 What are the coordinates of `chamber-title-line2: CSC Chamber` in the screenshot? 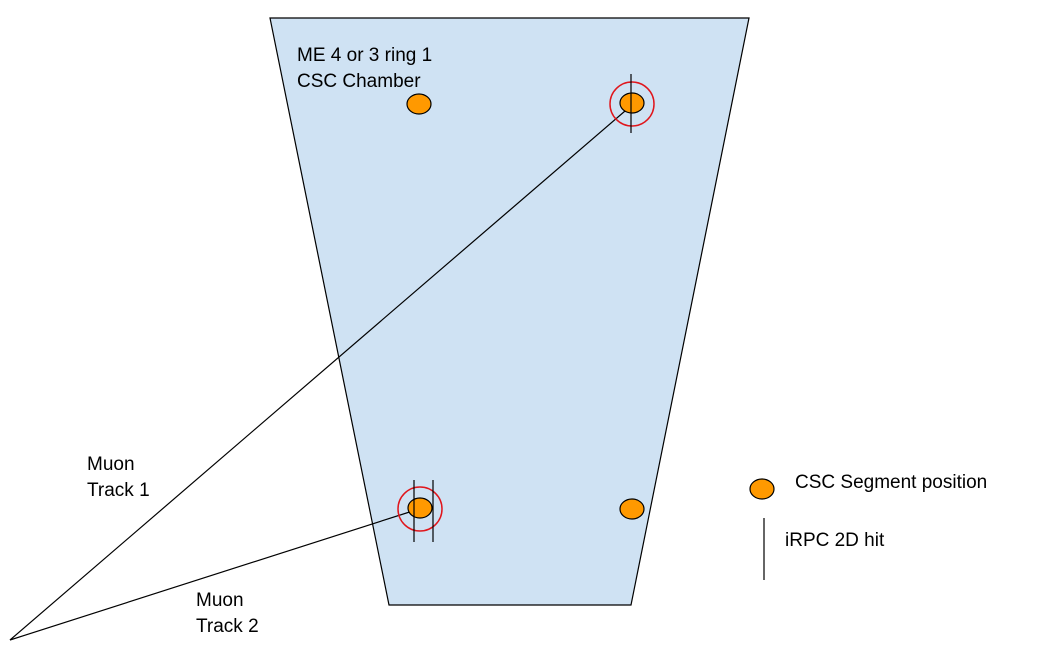 It's located at (359, 81).